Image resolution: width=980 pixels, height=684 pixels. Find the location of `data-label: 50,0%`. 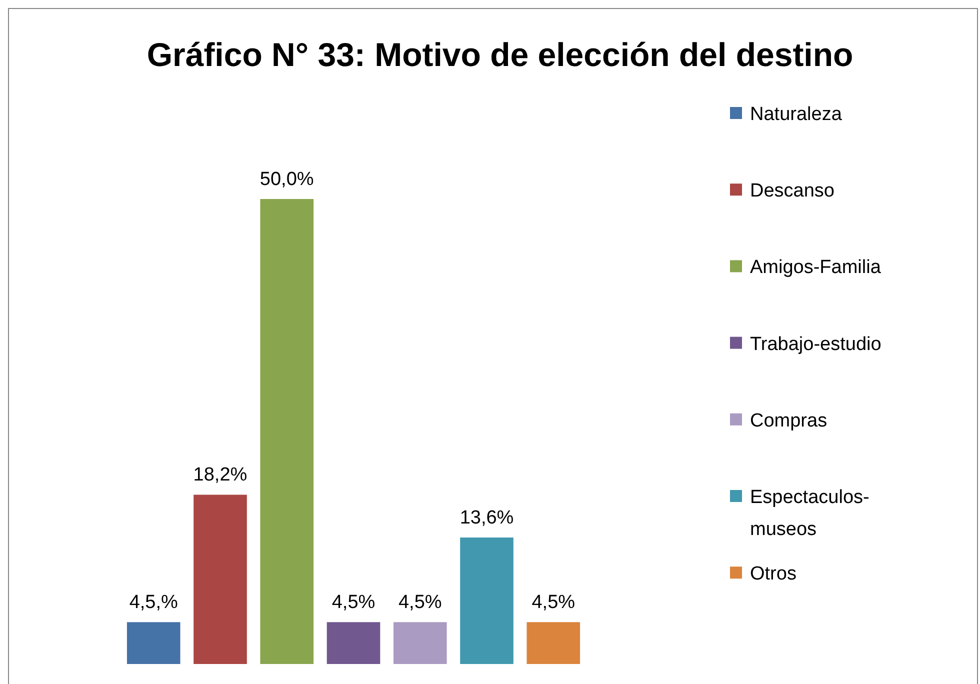

data-label: 50,0% is located at coordinates (287, 179).